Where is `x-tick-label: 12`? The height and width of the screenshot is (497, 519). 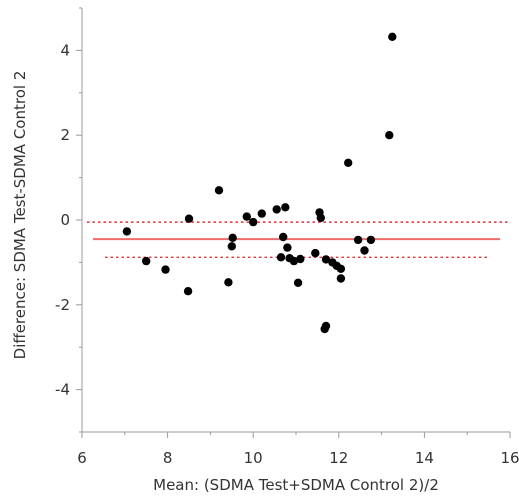
x-tick-label: 12 is located at coordinates (338, 458).